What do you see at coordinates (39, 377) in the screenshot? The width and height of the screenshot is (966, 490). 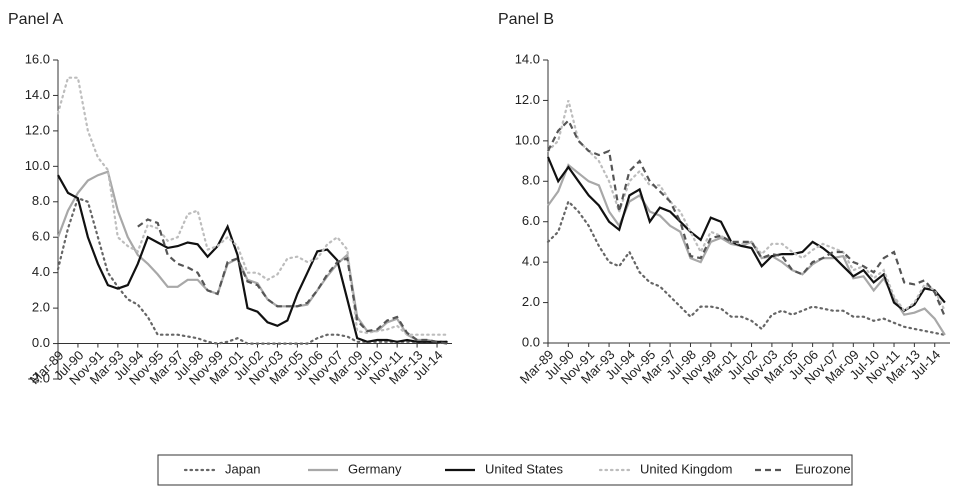 I see `y-tick-label: -2.0` at bounding box center [39, 377].